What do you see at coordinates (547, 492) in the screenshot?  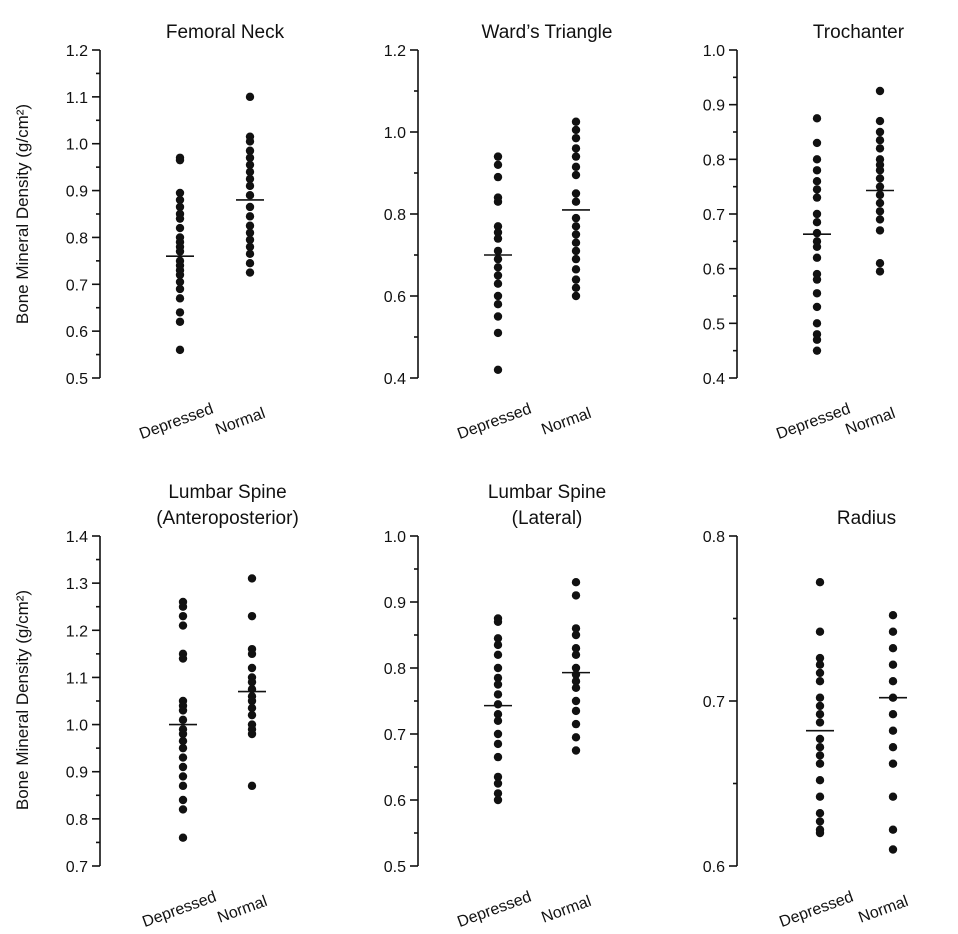 I see `chart-title: Lumbar Spine` at bounding box center [547, 492].